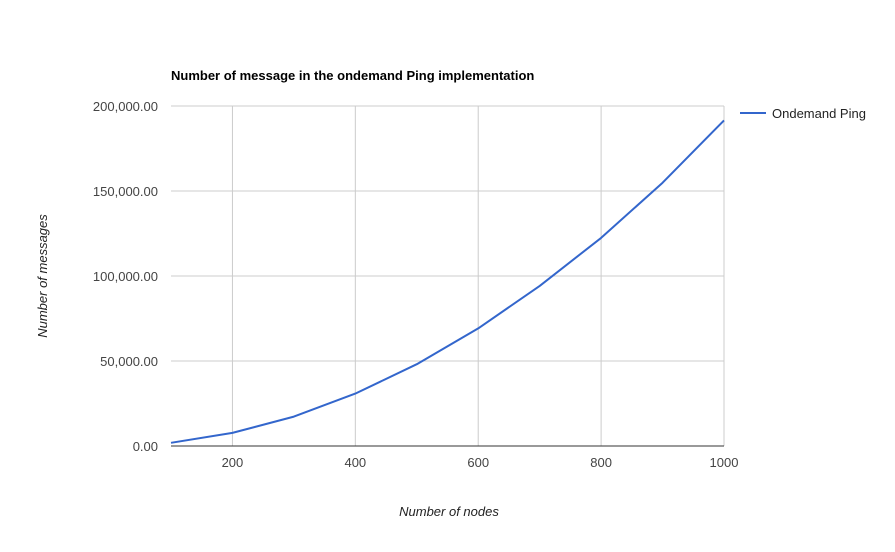 The height and width of the screenshot is (552, 895). Describe the element at coordinates (449, 511) in the screenshot. I see `x-axis-title: Number of nodes` at that location.